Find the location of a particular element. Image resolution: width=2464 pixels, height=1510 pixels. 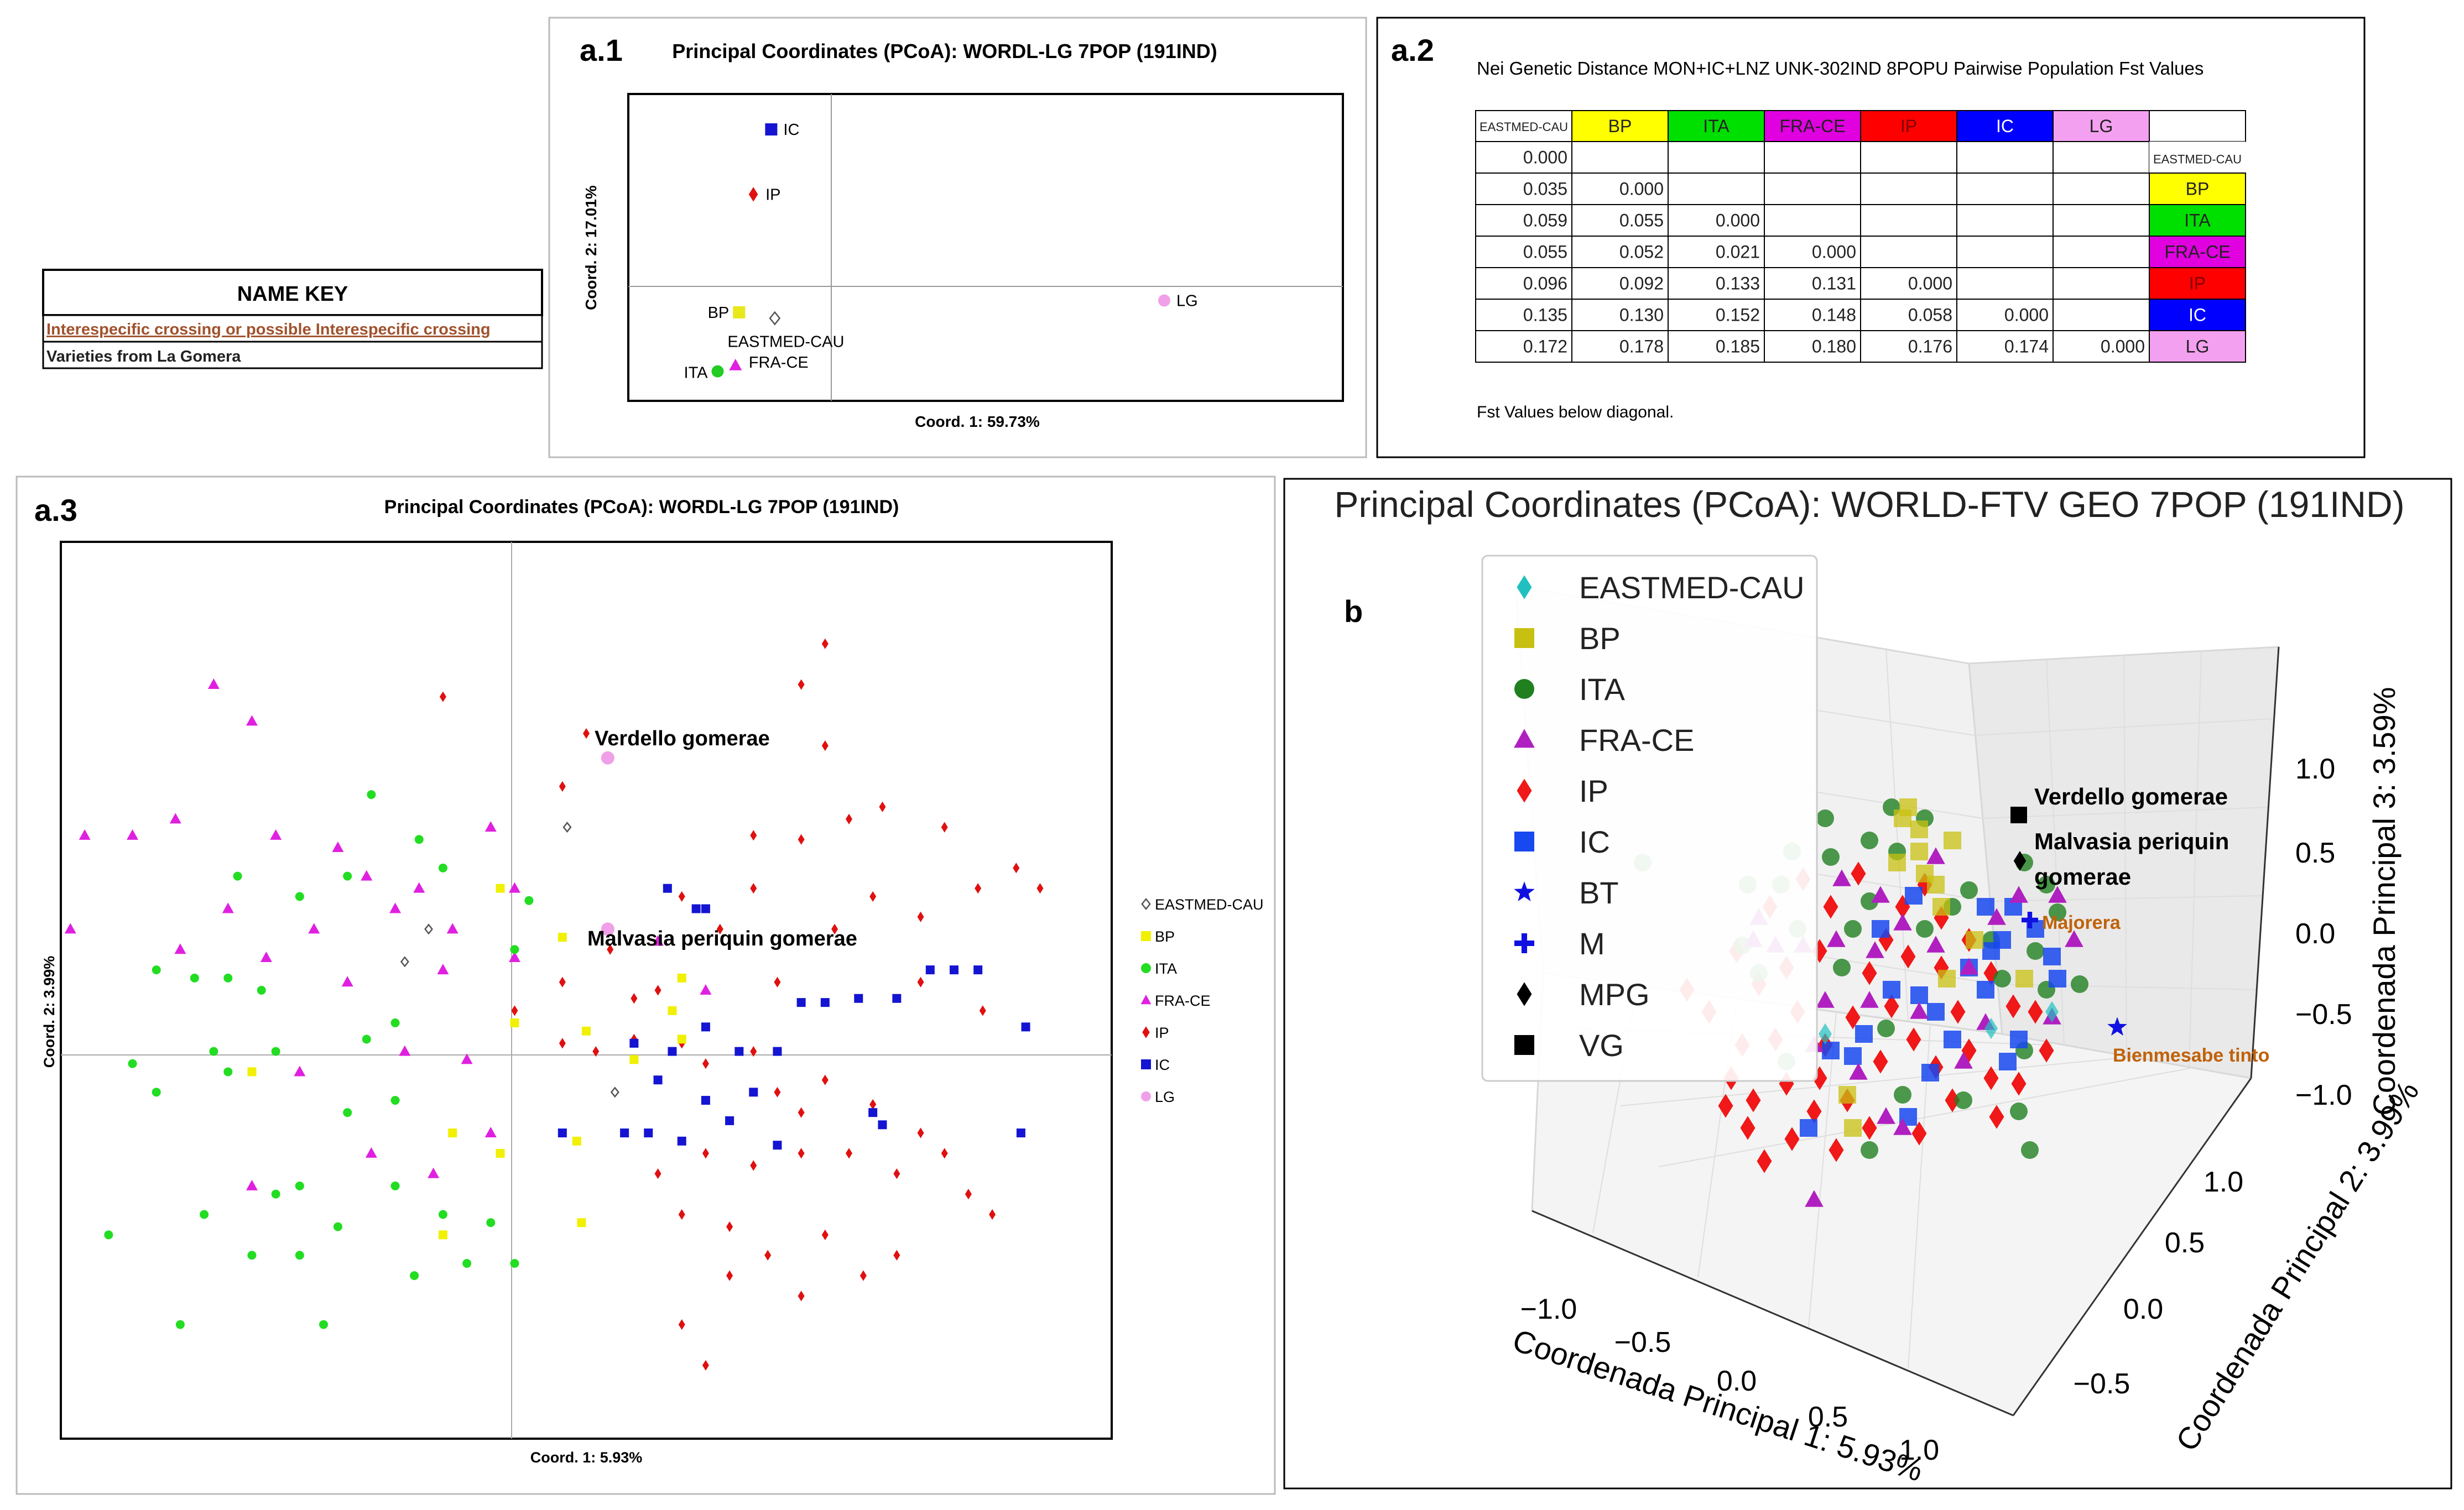

fst-value: 0.152 is located at coordinates (1738, 315).